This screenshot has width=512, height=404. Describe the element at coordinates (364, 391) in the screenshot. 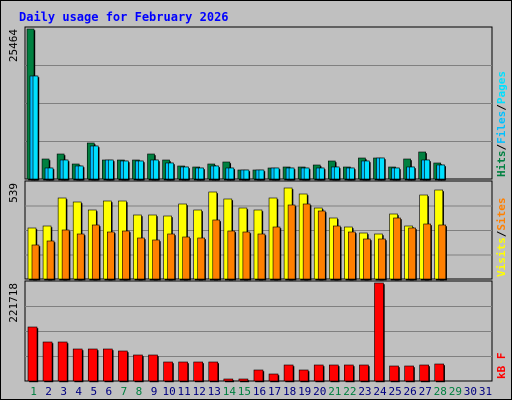

I see `x-tick-label: 23` at that location.